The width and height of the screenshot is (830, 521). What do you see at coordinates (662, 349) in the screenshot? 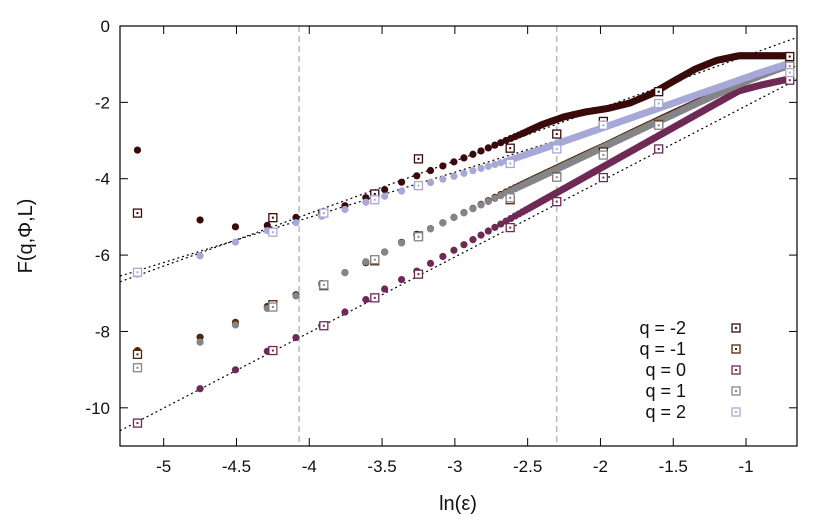
I see `legend-label: q = -1` at bounding box center [662, 349].